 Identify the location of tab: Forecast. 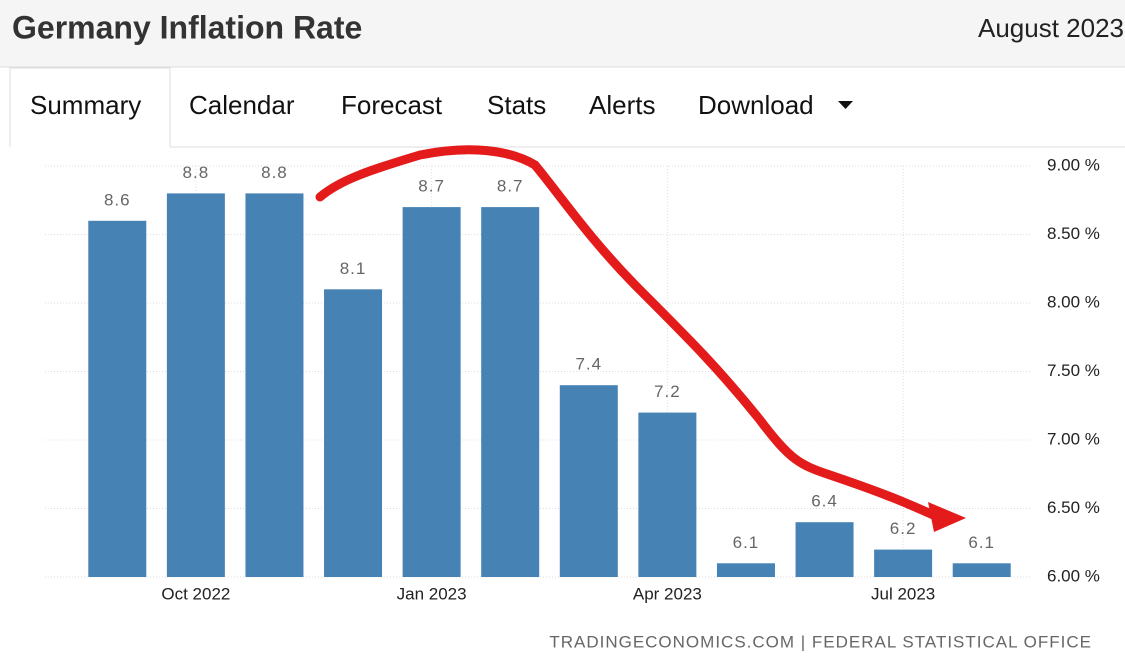
(392, 105).